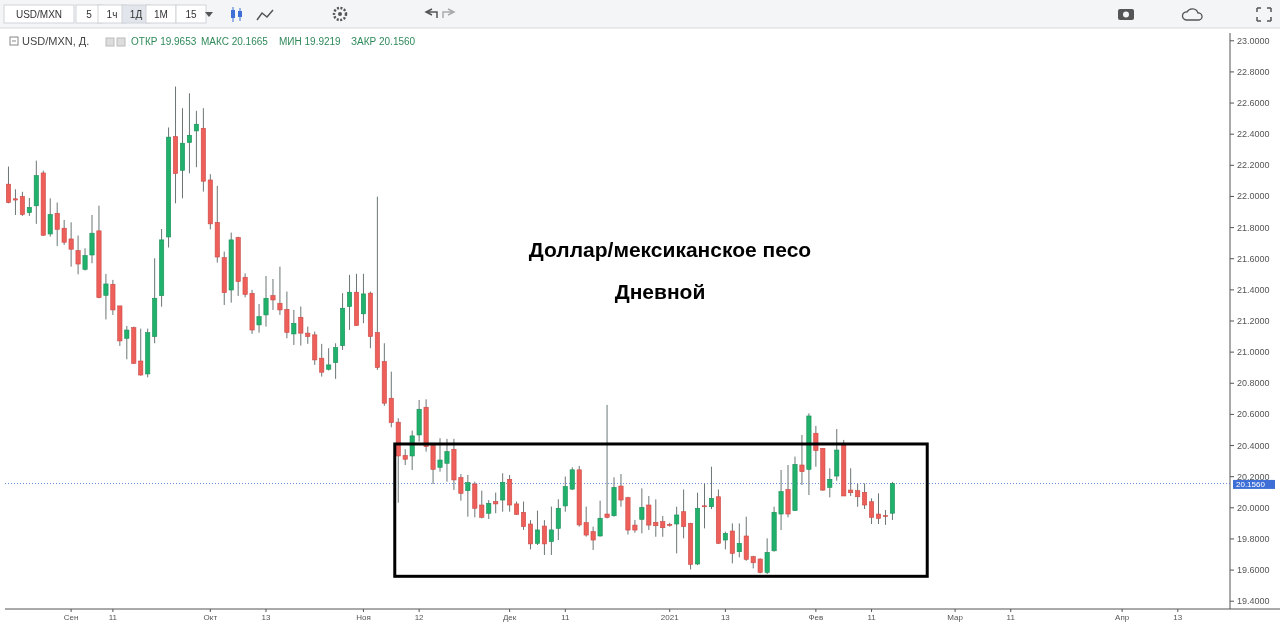 The height and width of the screenshot is (623, 1280). I want to click on y-tick-label: 22.0000, so click(1253, 196).